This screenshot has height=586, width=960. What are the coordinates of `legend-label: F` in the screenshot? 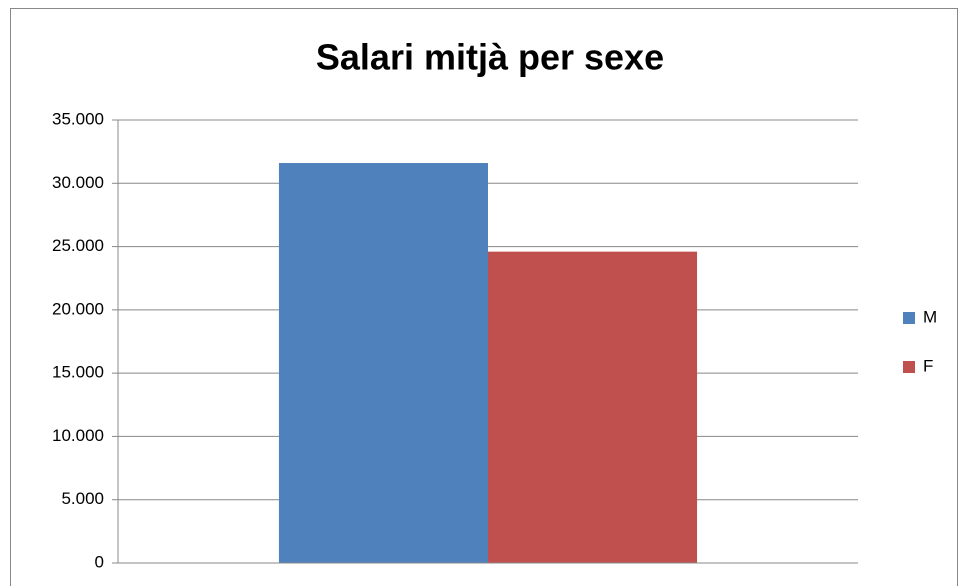 It's located at (928, 365).